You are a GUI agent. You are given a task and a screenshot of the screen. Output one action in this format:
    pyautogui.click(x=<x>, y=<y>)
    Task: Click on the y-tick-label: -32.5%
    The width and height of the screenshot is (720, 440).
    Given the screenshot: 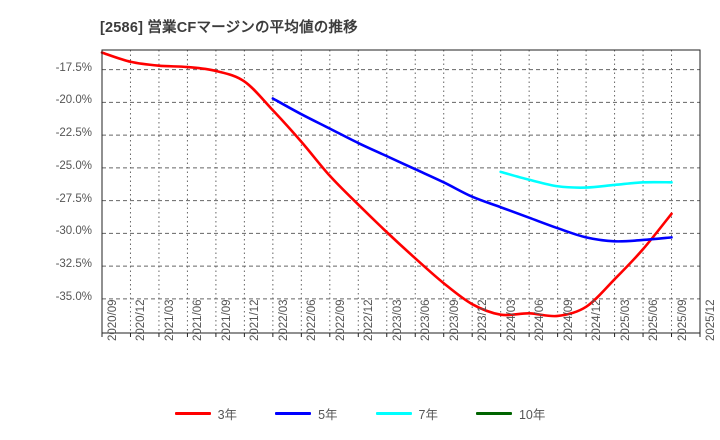 What is the action you would take?
    pyautogui.click(x=73, y=264)
    